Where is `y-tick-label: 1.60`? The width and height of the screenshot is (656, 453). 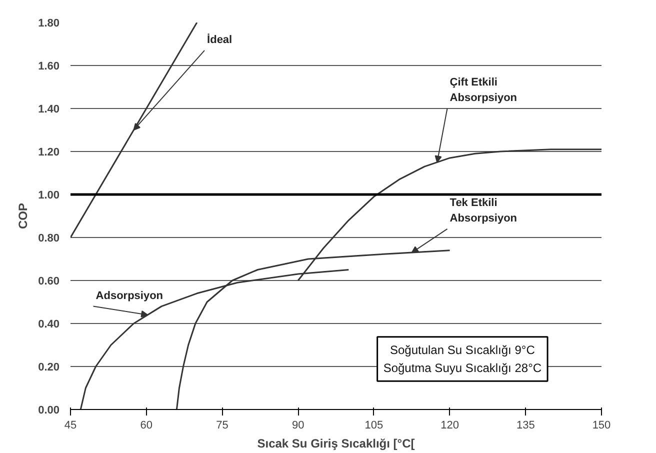 y-tick-label: 1.60 is located at coordinates (49, 66).